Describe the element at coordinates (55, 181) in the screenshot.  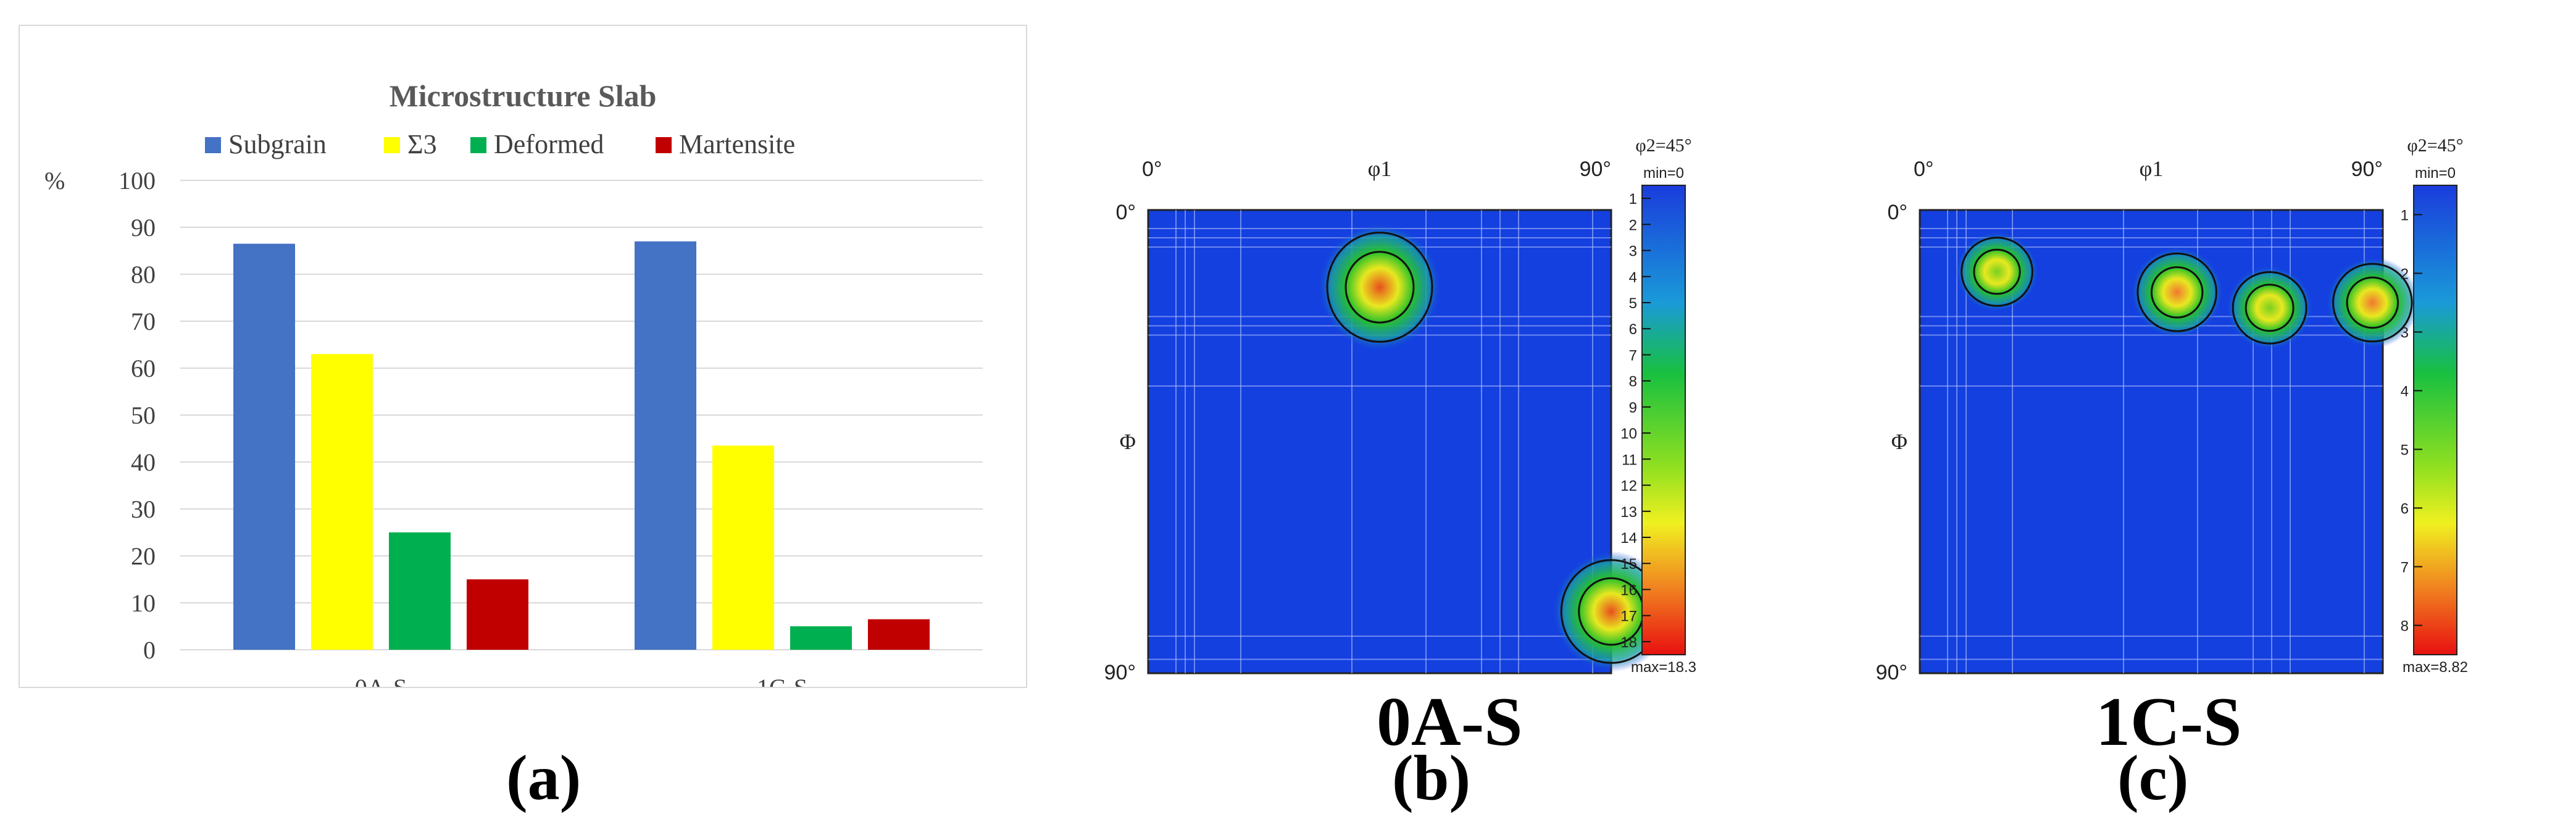
I see `y-axis-label: %` at that location.